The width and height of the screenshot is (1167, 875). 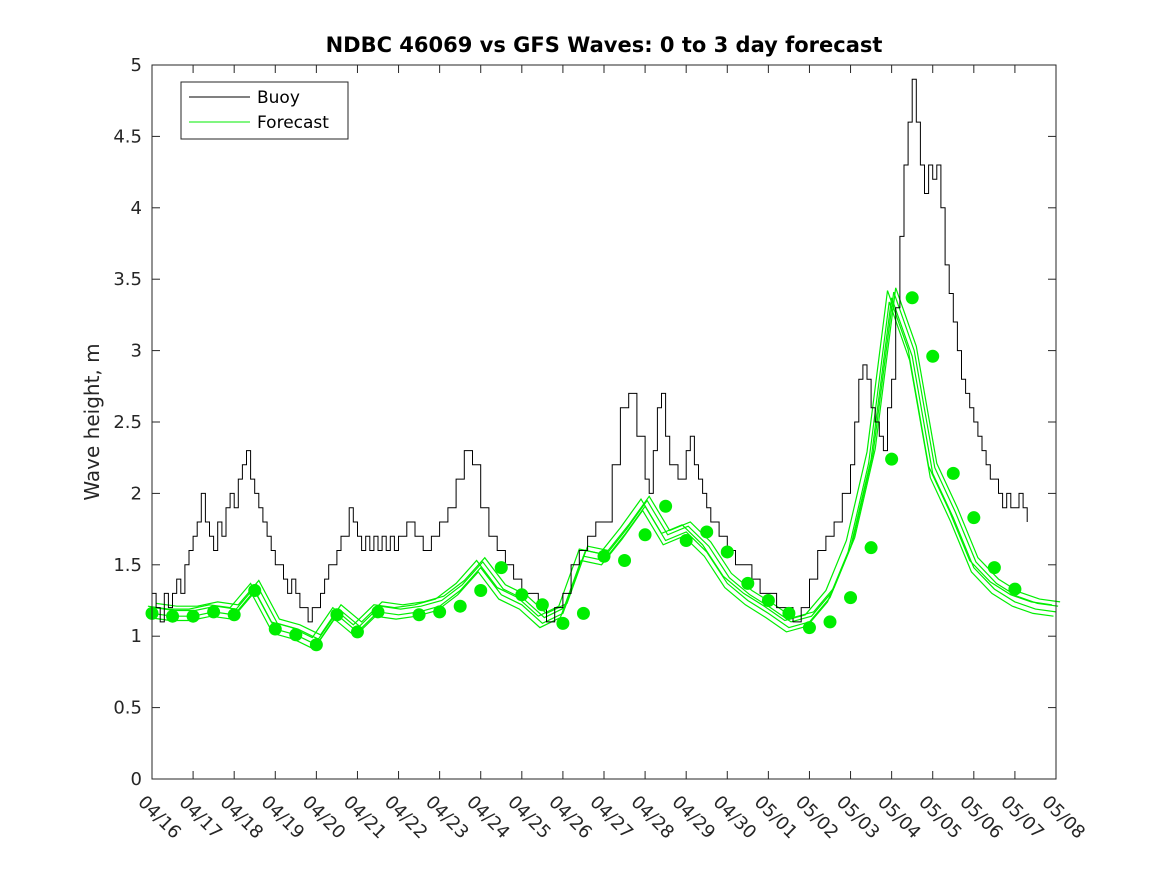 I want to click on x-tick-label: 04/29, so click(x=694, y=818).